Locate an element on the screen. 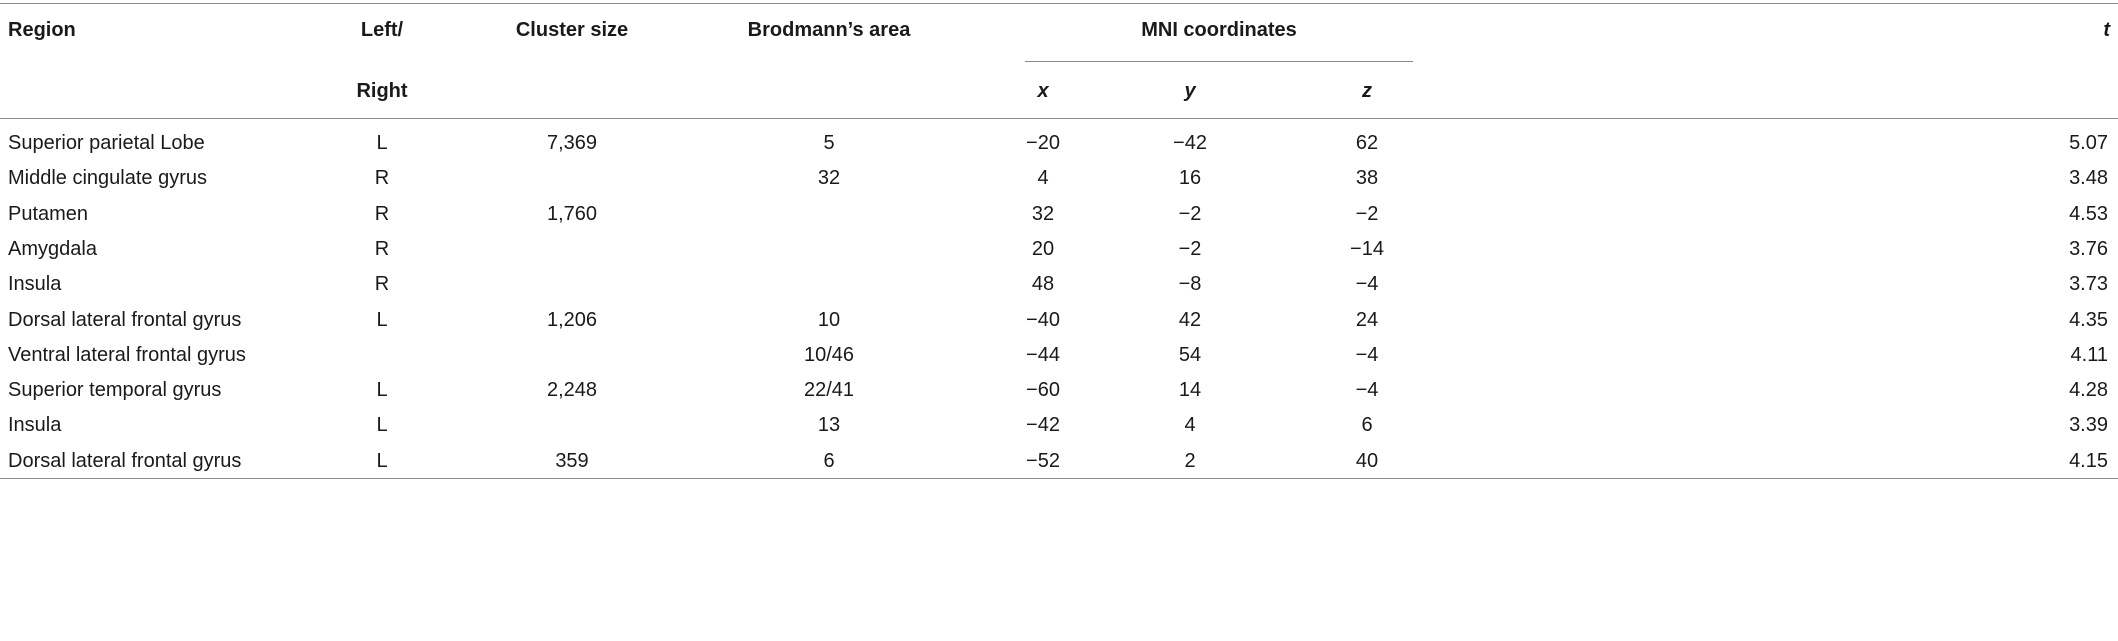 The width and height of the screenshot is (2118, 641). header-cell: Region is located at coordinates (42, 30).